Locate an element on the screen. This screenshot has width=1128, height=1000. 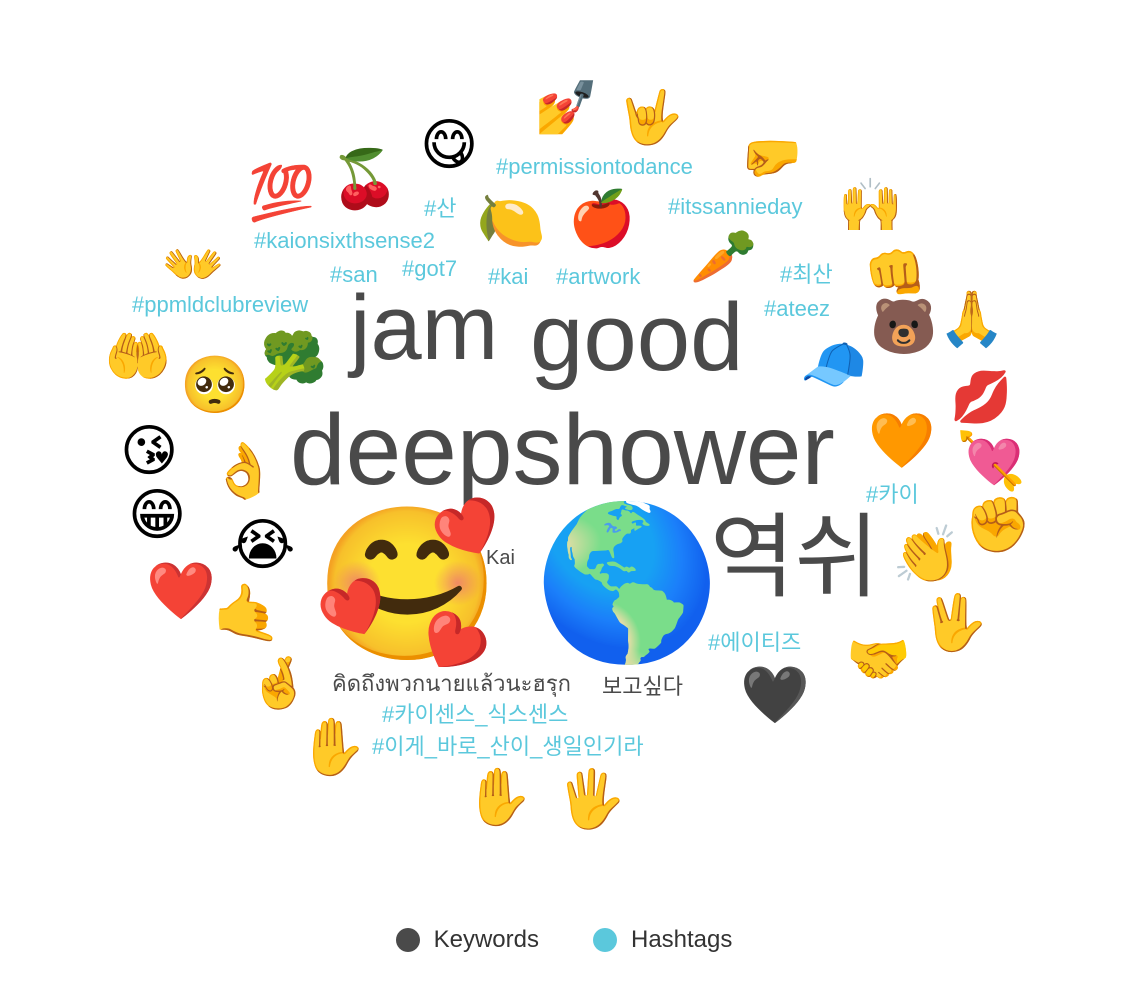
hashtag-permissiontodance: #permissiontodance is located at coordinates (594, 167).